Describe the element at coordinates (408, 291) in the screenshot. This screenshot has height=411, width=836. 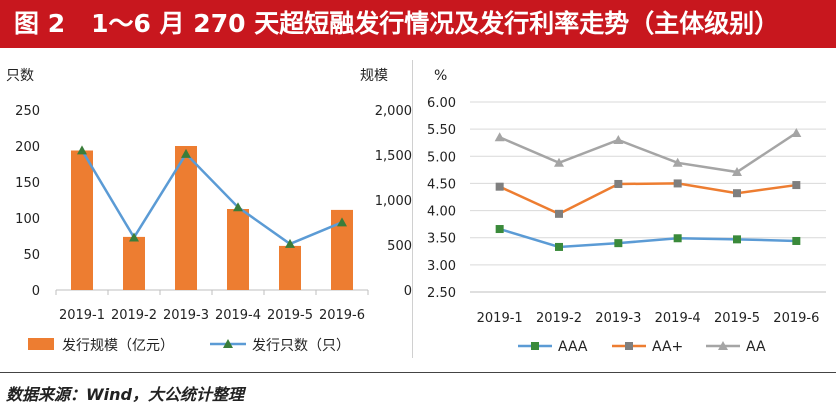
I see `right-y-tick-label: 0` at that location.